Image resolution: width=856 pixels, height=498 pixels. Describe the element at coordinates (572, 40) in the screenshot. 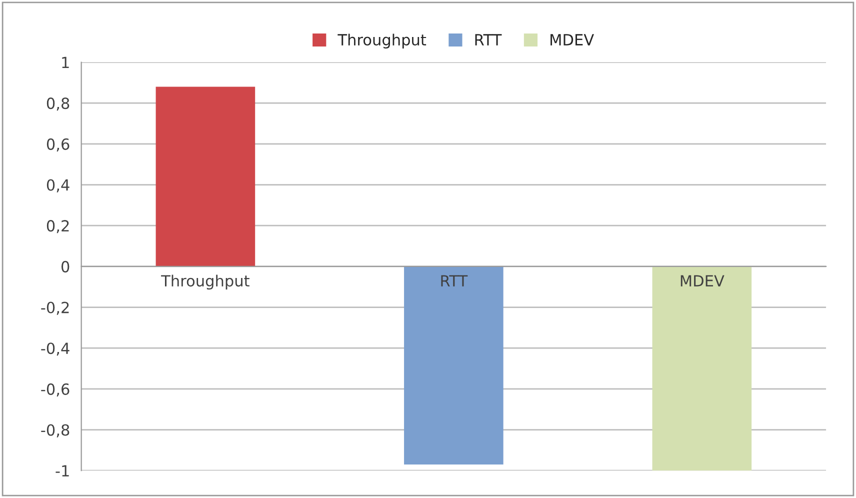

I see `legend-label: MDEV` at that location.